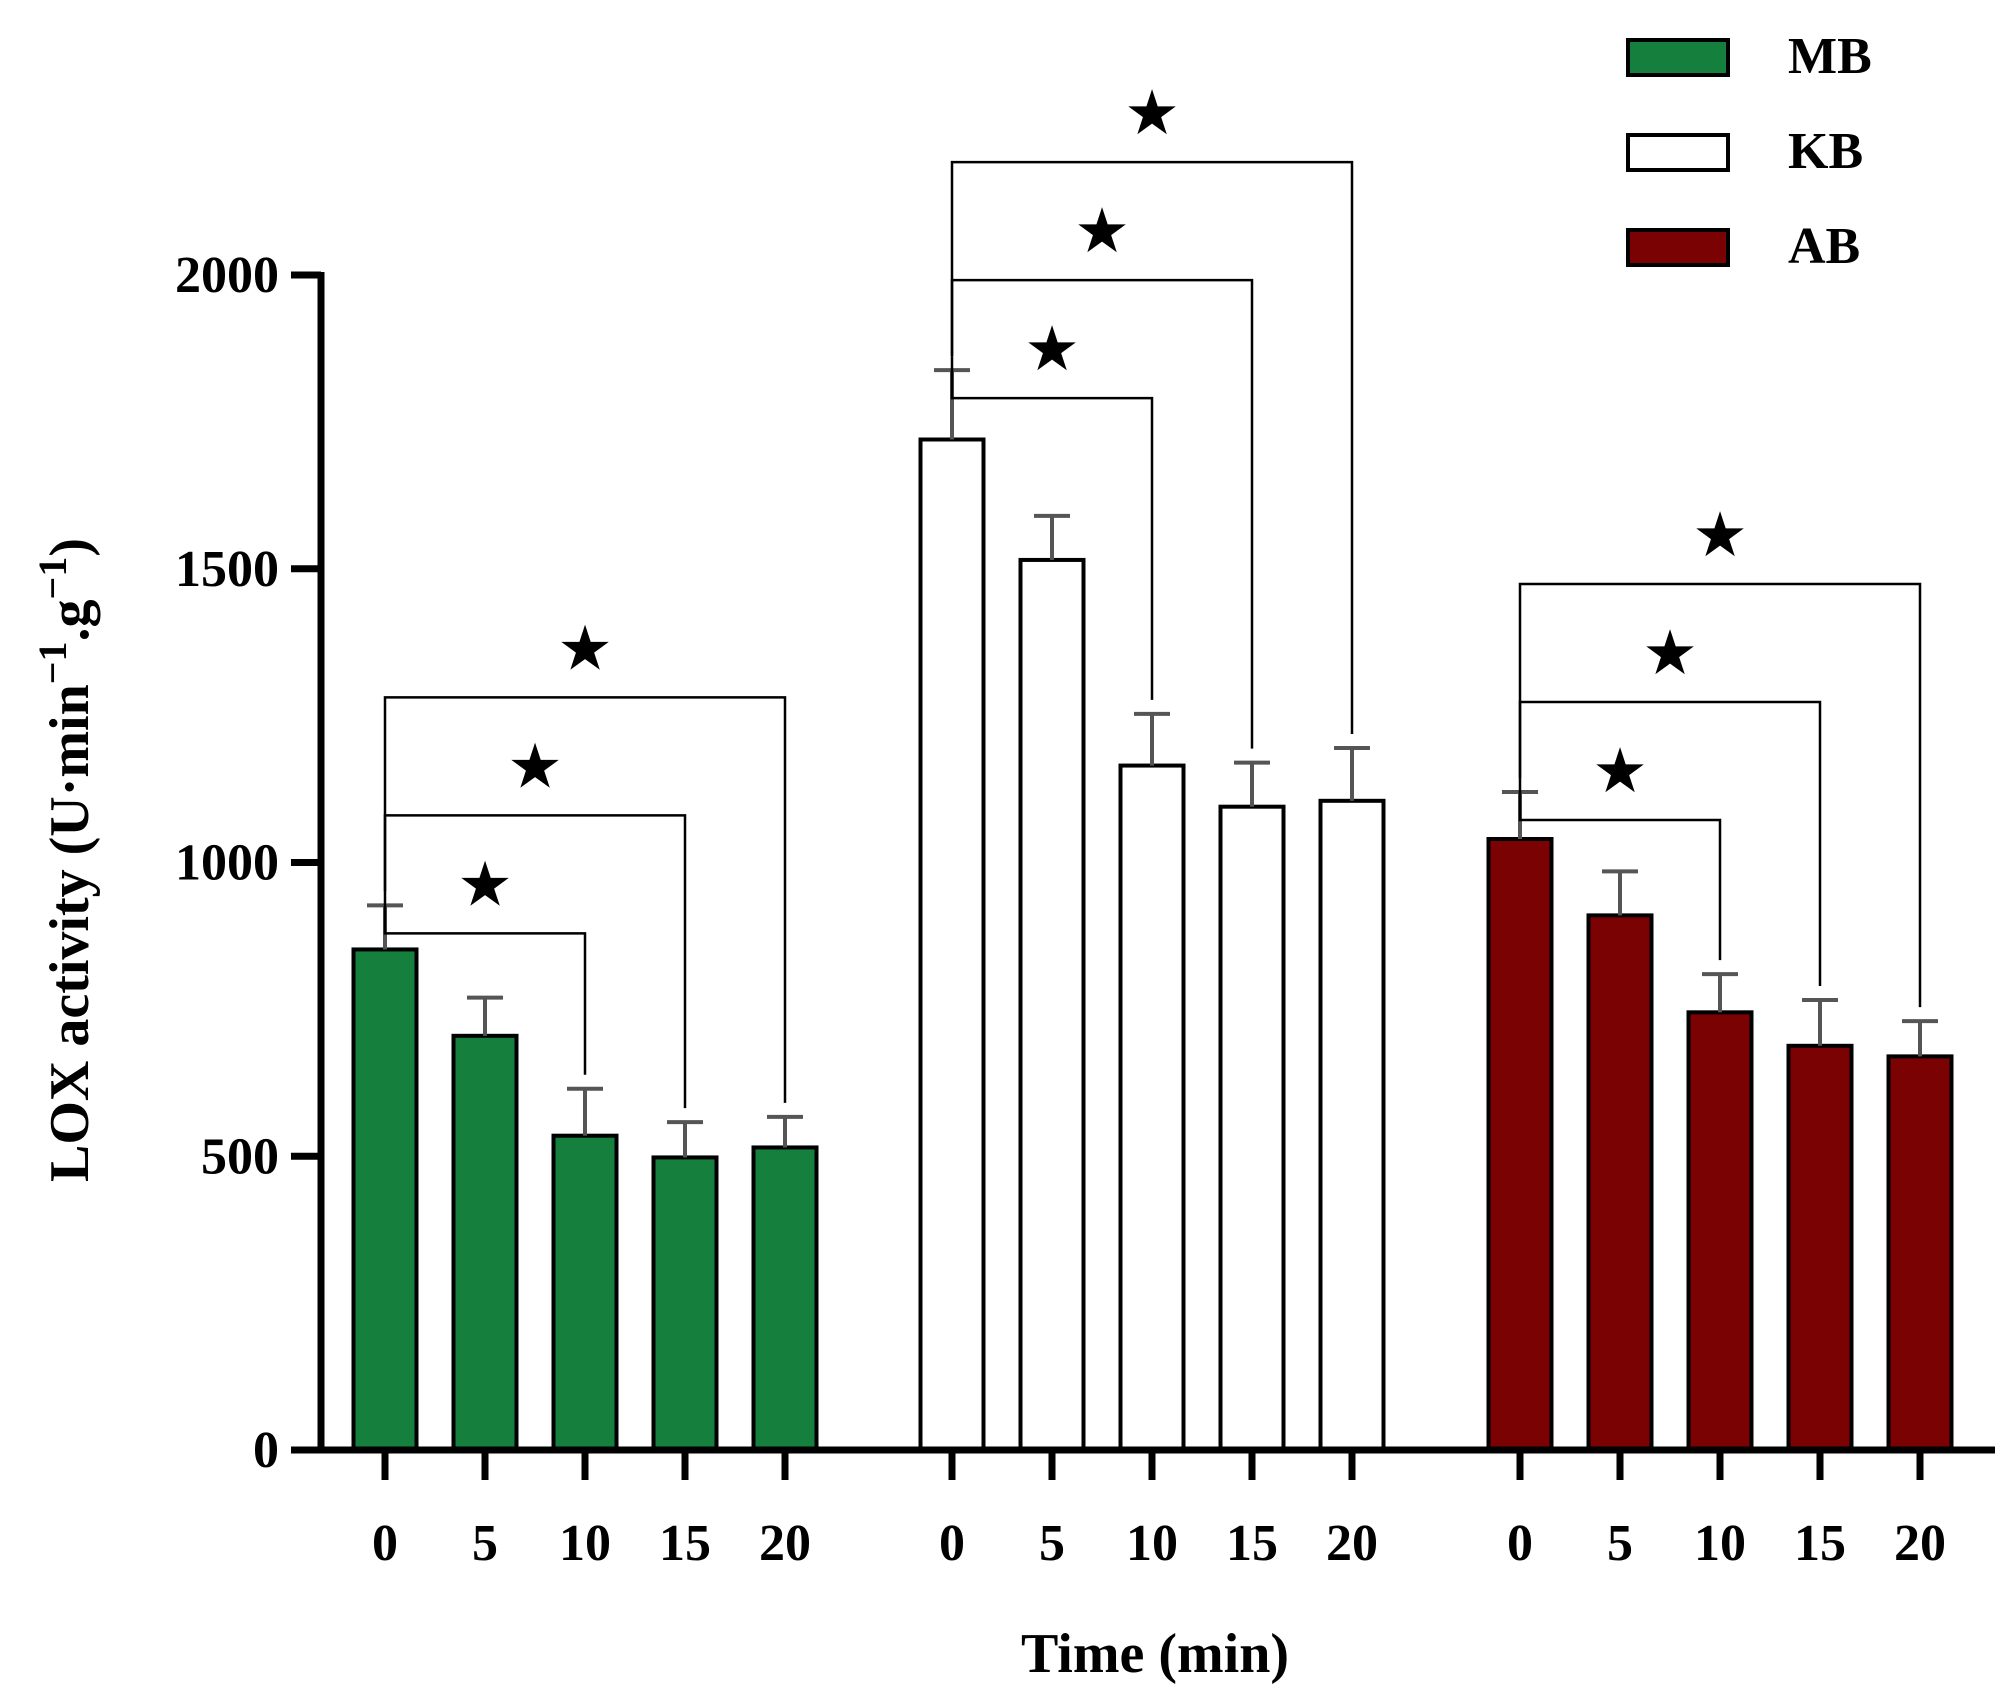  Describe the element at coordinates (1825, 151) in the screenshot. I see `legend-label: KB` at that location.